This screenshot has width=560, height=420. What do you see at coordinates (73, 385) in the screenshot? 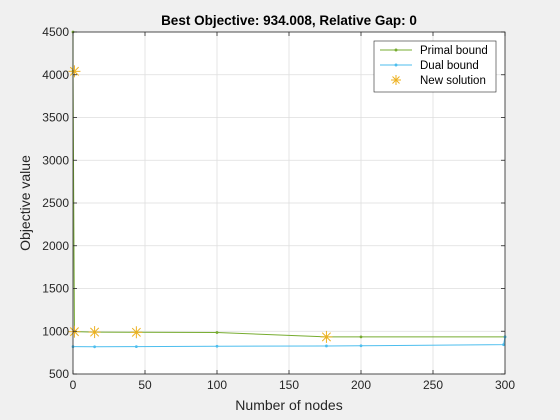
I see `x-tick-label: 0` at bounding box center [73, 385].